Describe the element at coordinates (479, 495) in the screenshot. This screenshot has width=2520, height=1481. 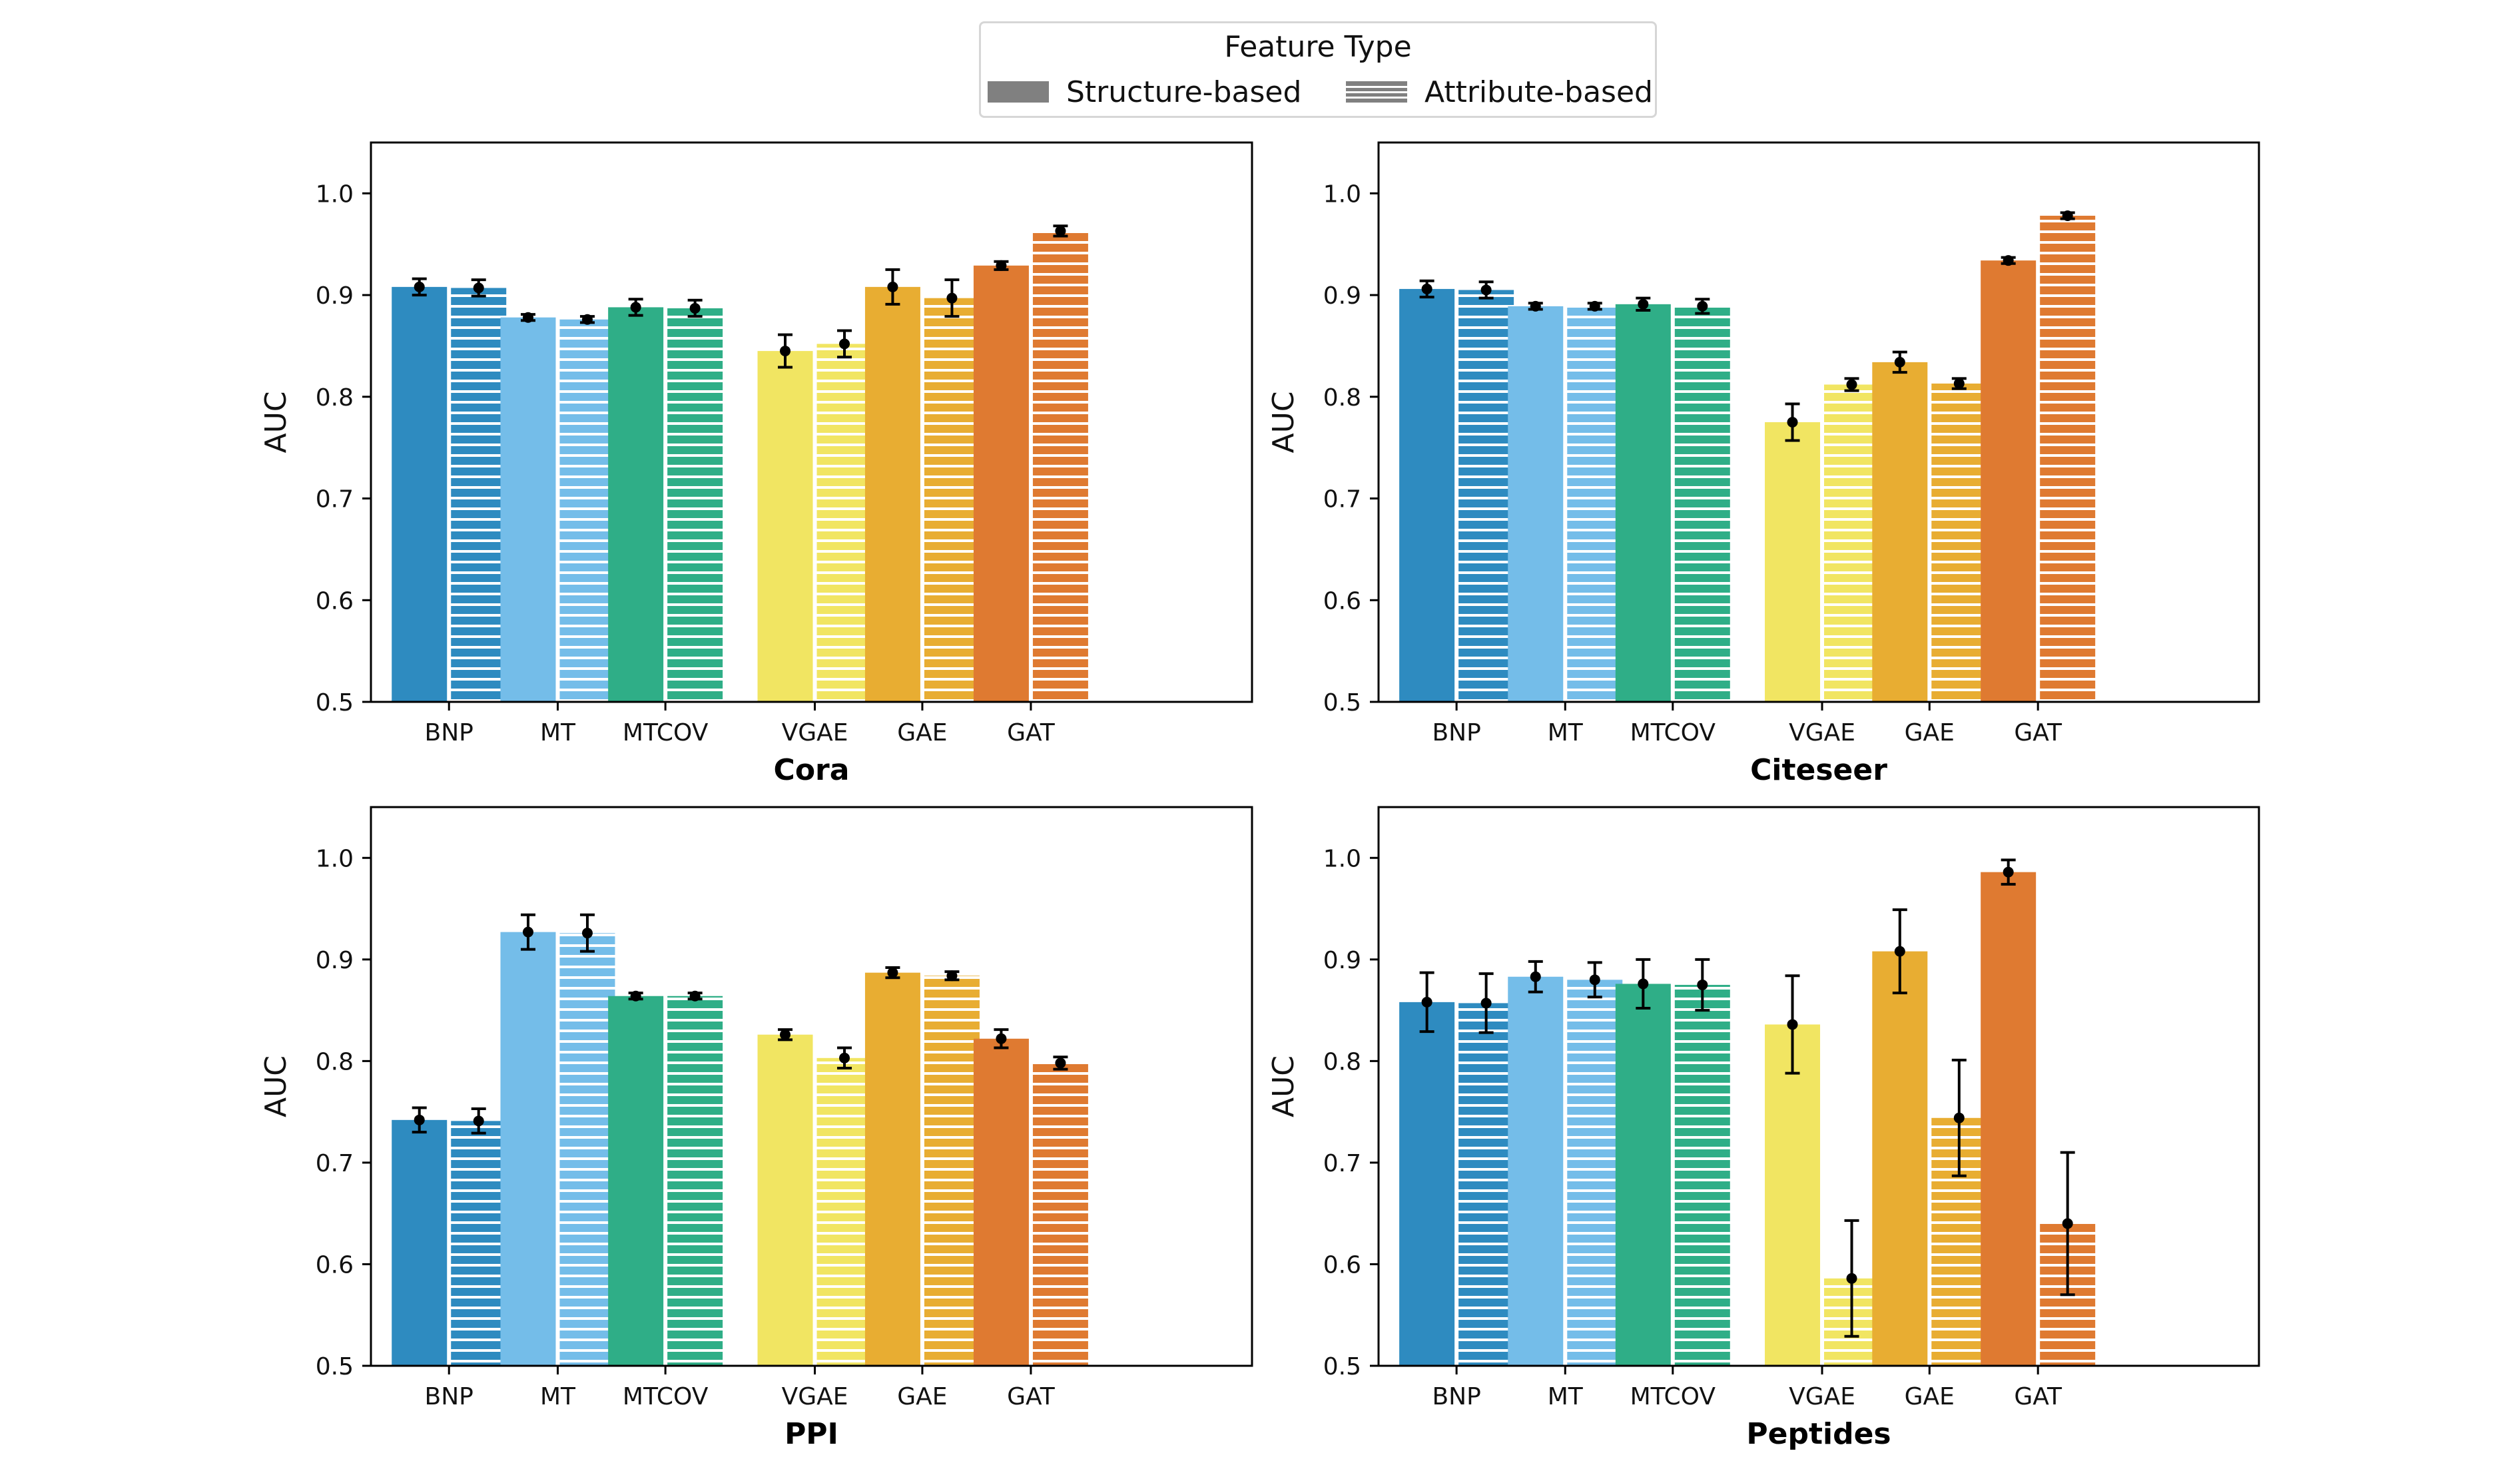
I see `bar-cora-bnp-attribute` at that location.